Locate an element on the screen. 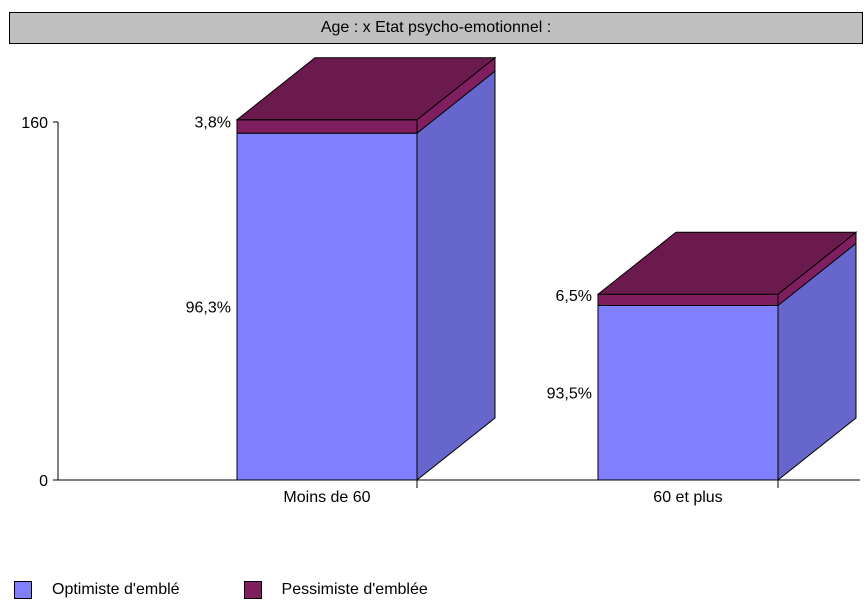 This screenshot has width=864, height=606. legend-item-pessimiste: Pessimiste d'emblée is located at coordinates (335, 590).